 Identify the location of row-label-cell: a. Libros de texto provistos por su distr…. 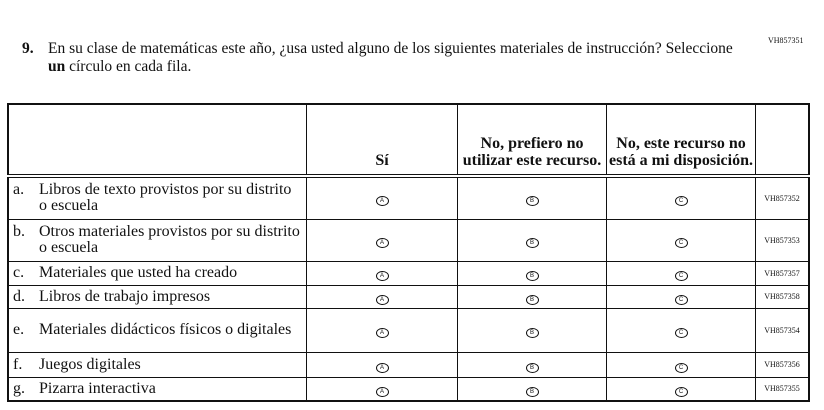
(157, 197).